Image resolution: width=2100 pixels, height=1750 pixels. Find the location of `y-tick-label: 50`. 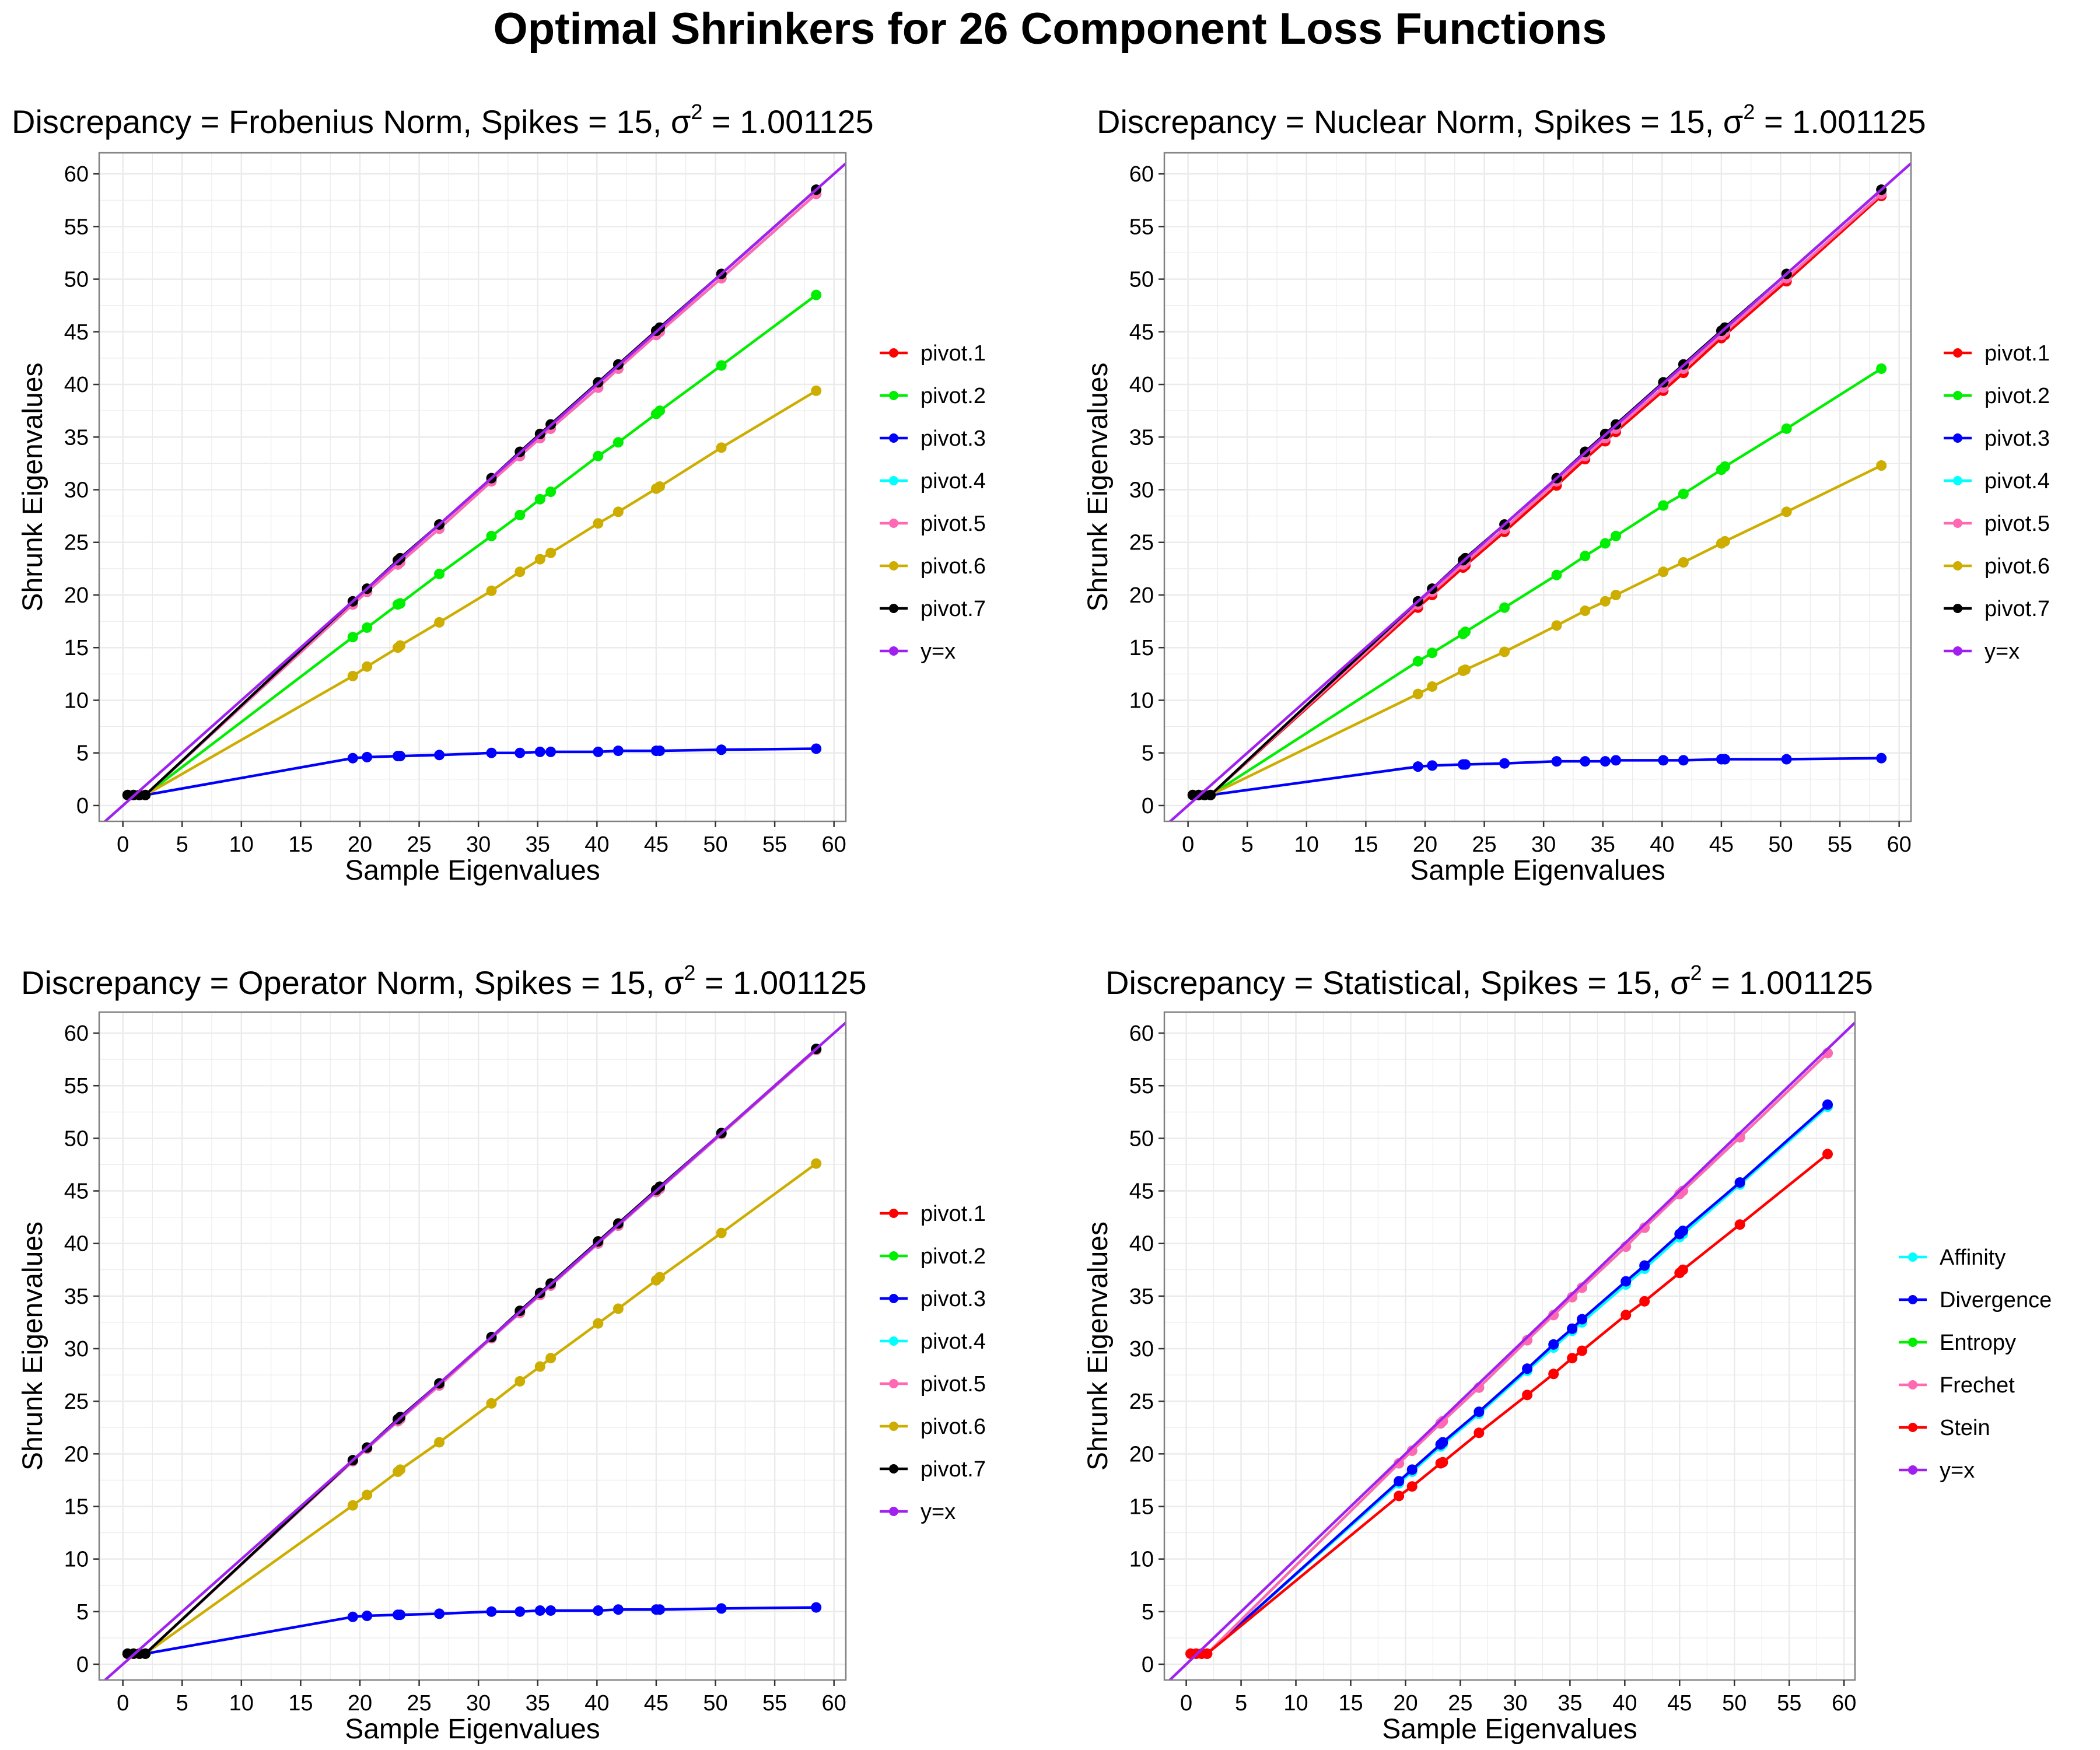

y-tick-label: 50 is located at coordinates (1141, 1138).